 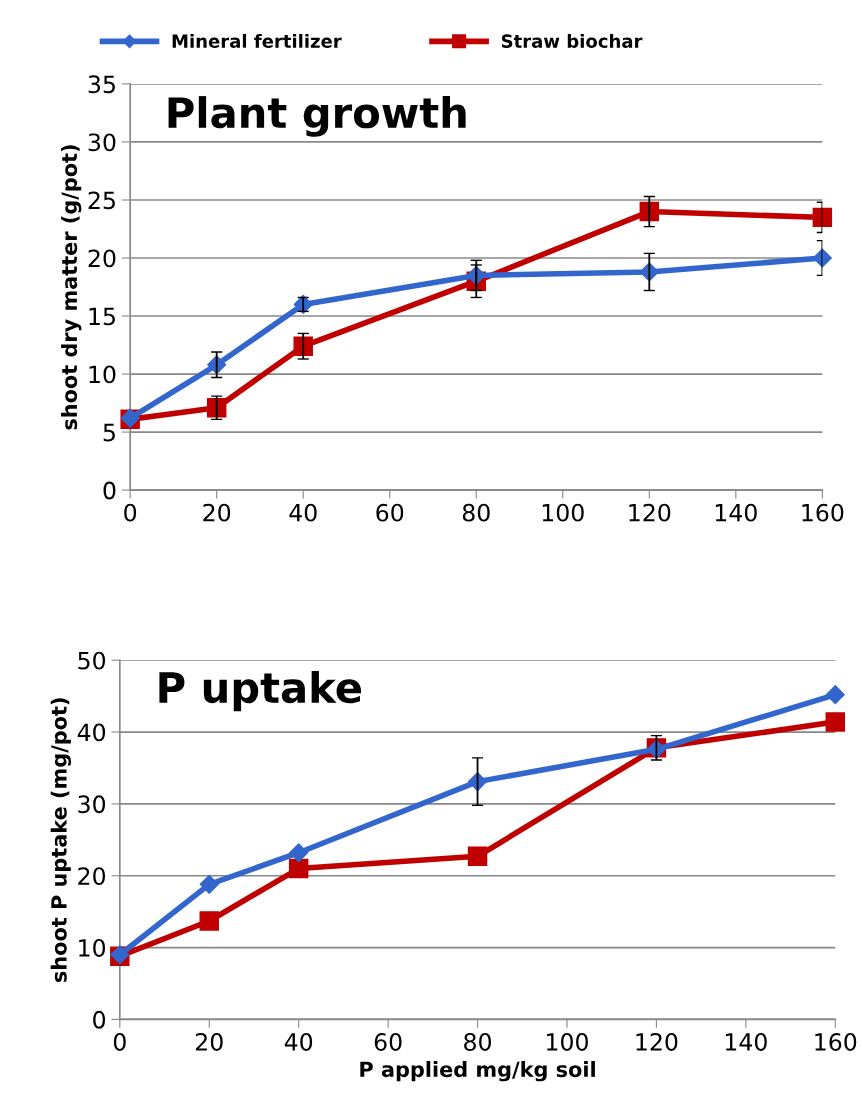 What do you see at coordinates (317, 116) in the screenshot?
I see `chart-title: Plant growth` at bounding box center [317, 116].